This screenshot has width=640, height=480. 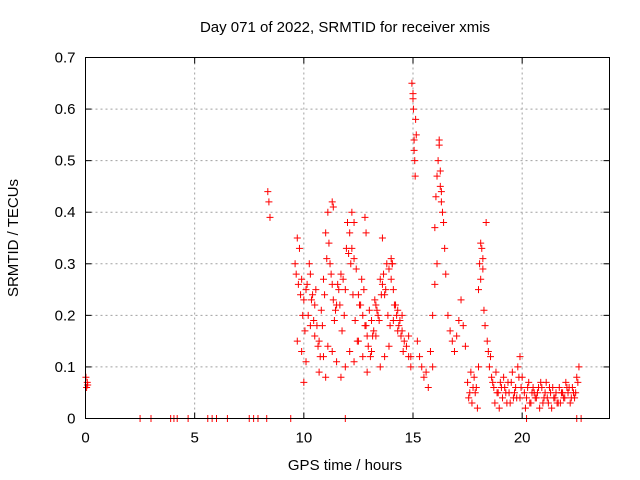 What do you see at coordinates (71, 419) in the screenshot?
I see `y-tick-label: 0` at bounding box center [71, 419].